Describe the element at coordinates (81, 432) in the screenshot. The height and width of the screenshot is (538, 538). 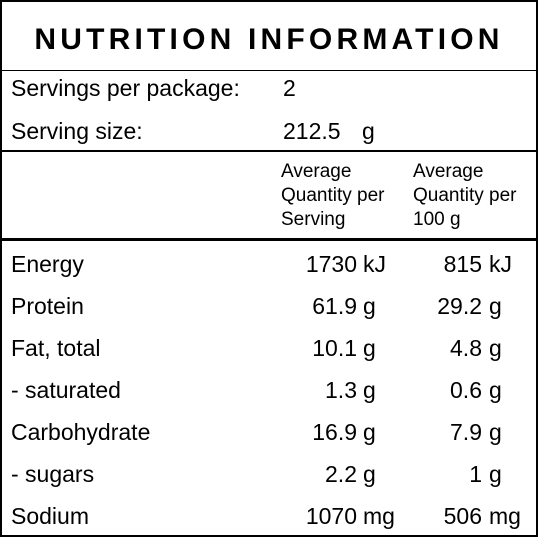
I see `row-label: Carbohydrate` at that location.